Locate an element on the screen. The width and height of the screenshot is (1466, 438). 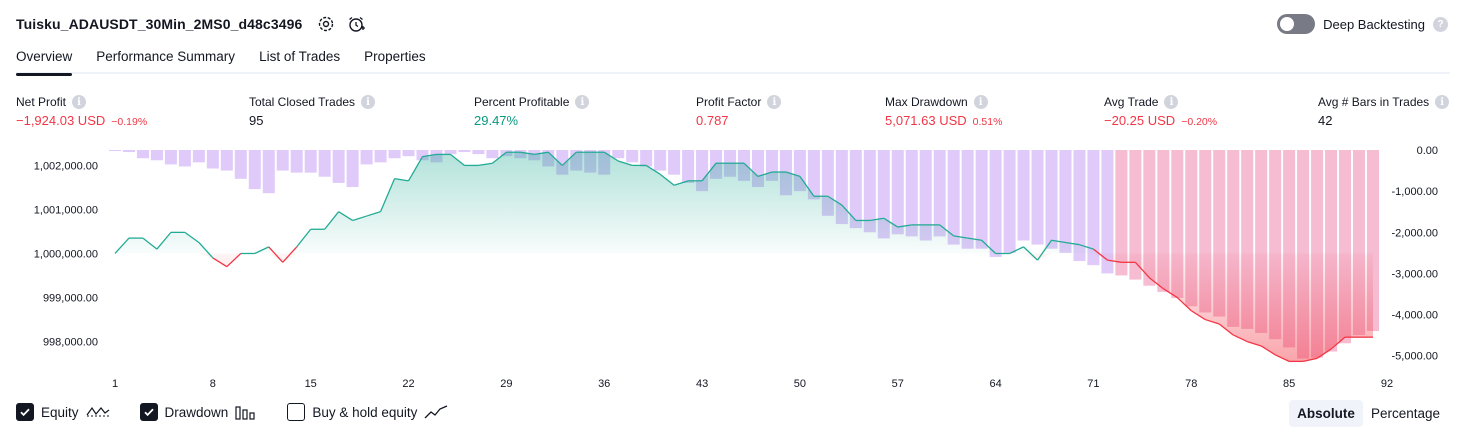
gear-icon is located at coordinates (326, 24).